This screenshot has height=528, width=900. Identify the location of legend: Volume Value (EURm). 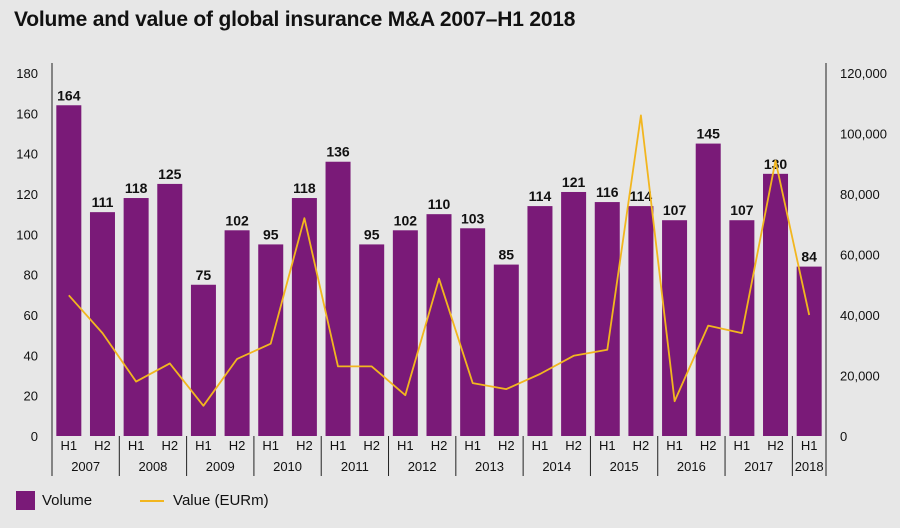
(166, 500).